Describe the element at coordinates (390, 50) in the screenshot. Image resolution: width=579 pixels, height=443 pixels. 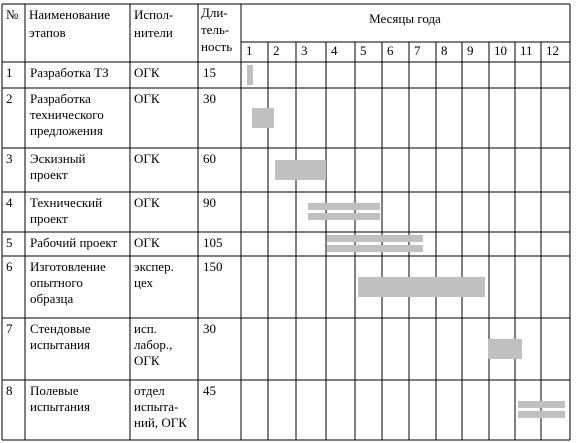
I see `month-label: 6` at that location.